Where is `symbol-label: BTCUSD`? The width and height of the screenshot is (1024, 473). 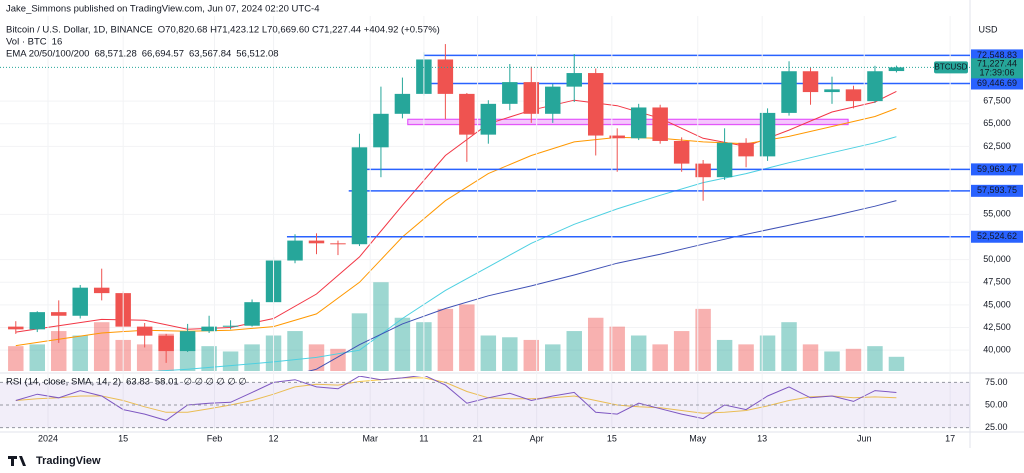 symbol-label: BTCUSD is located at coordinates (951, 66).